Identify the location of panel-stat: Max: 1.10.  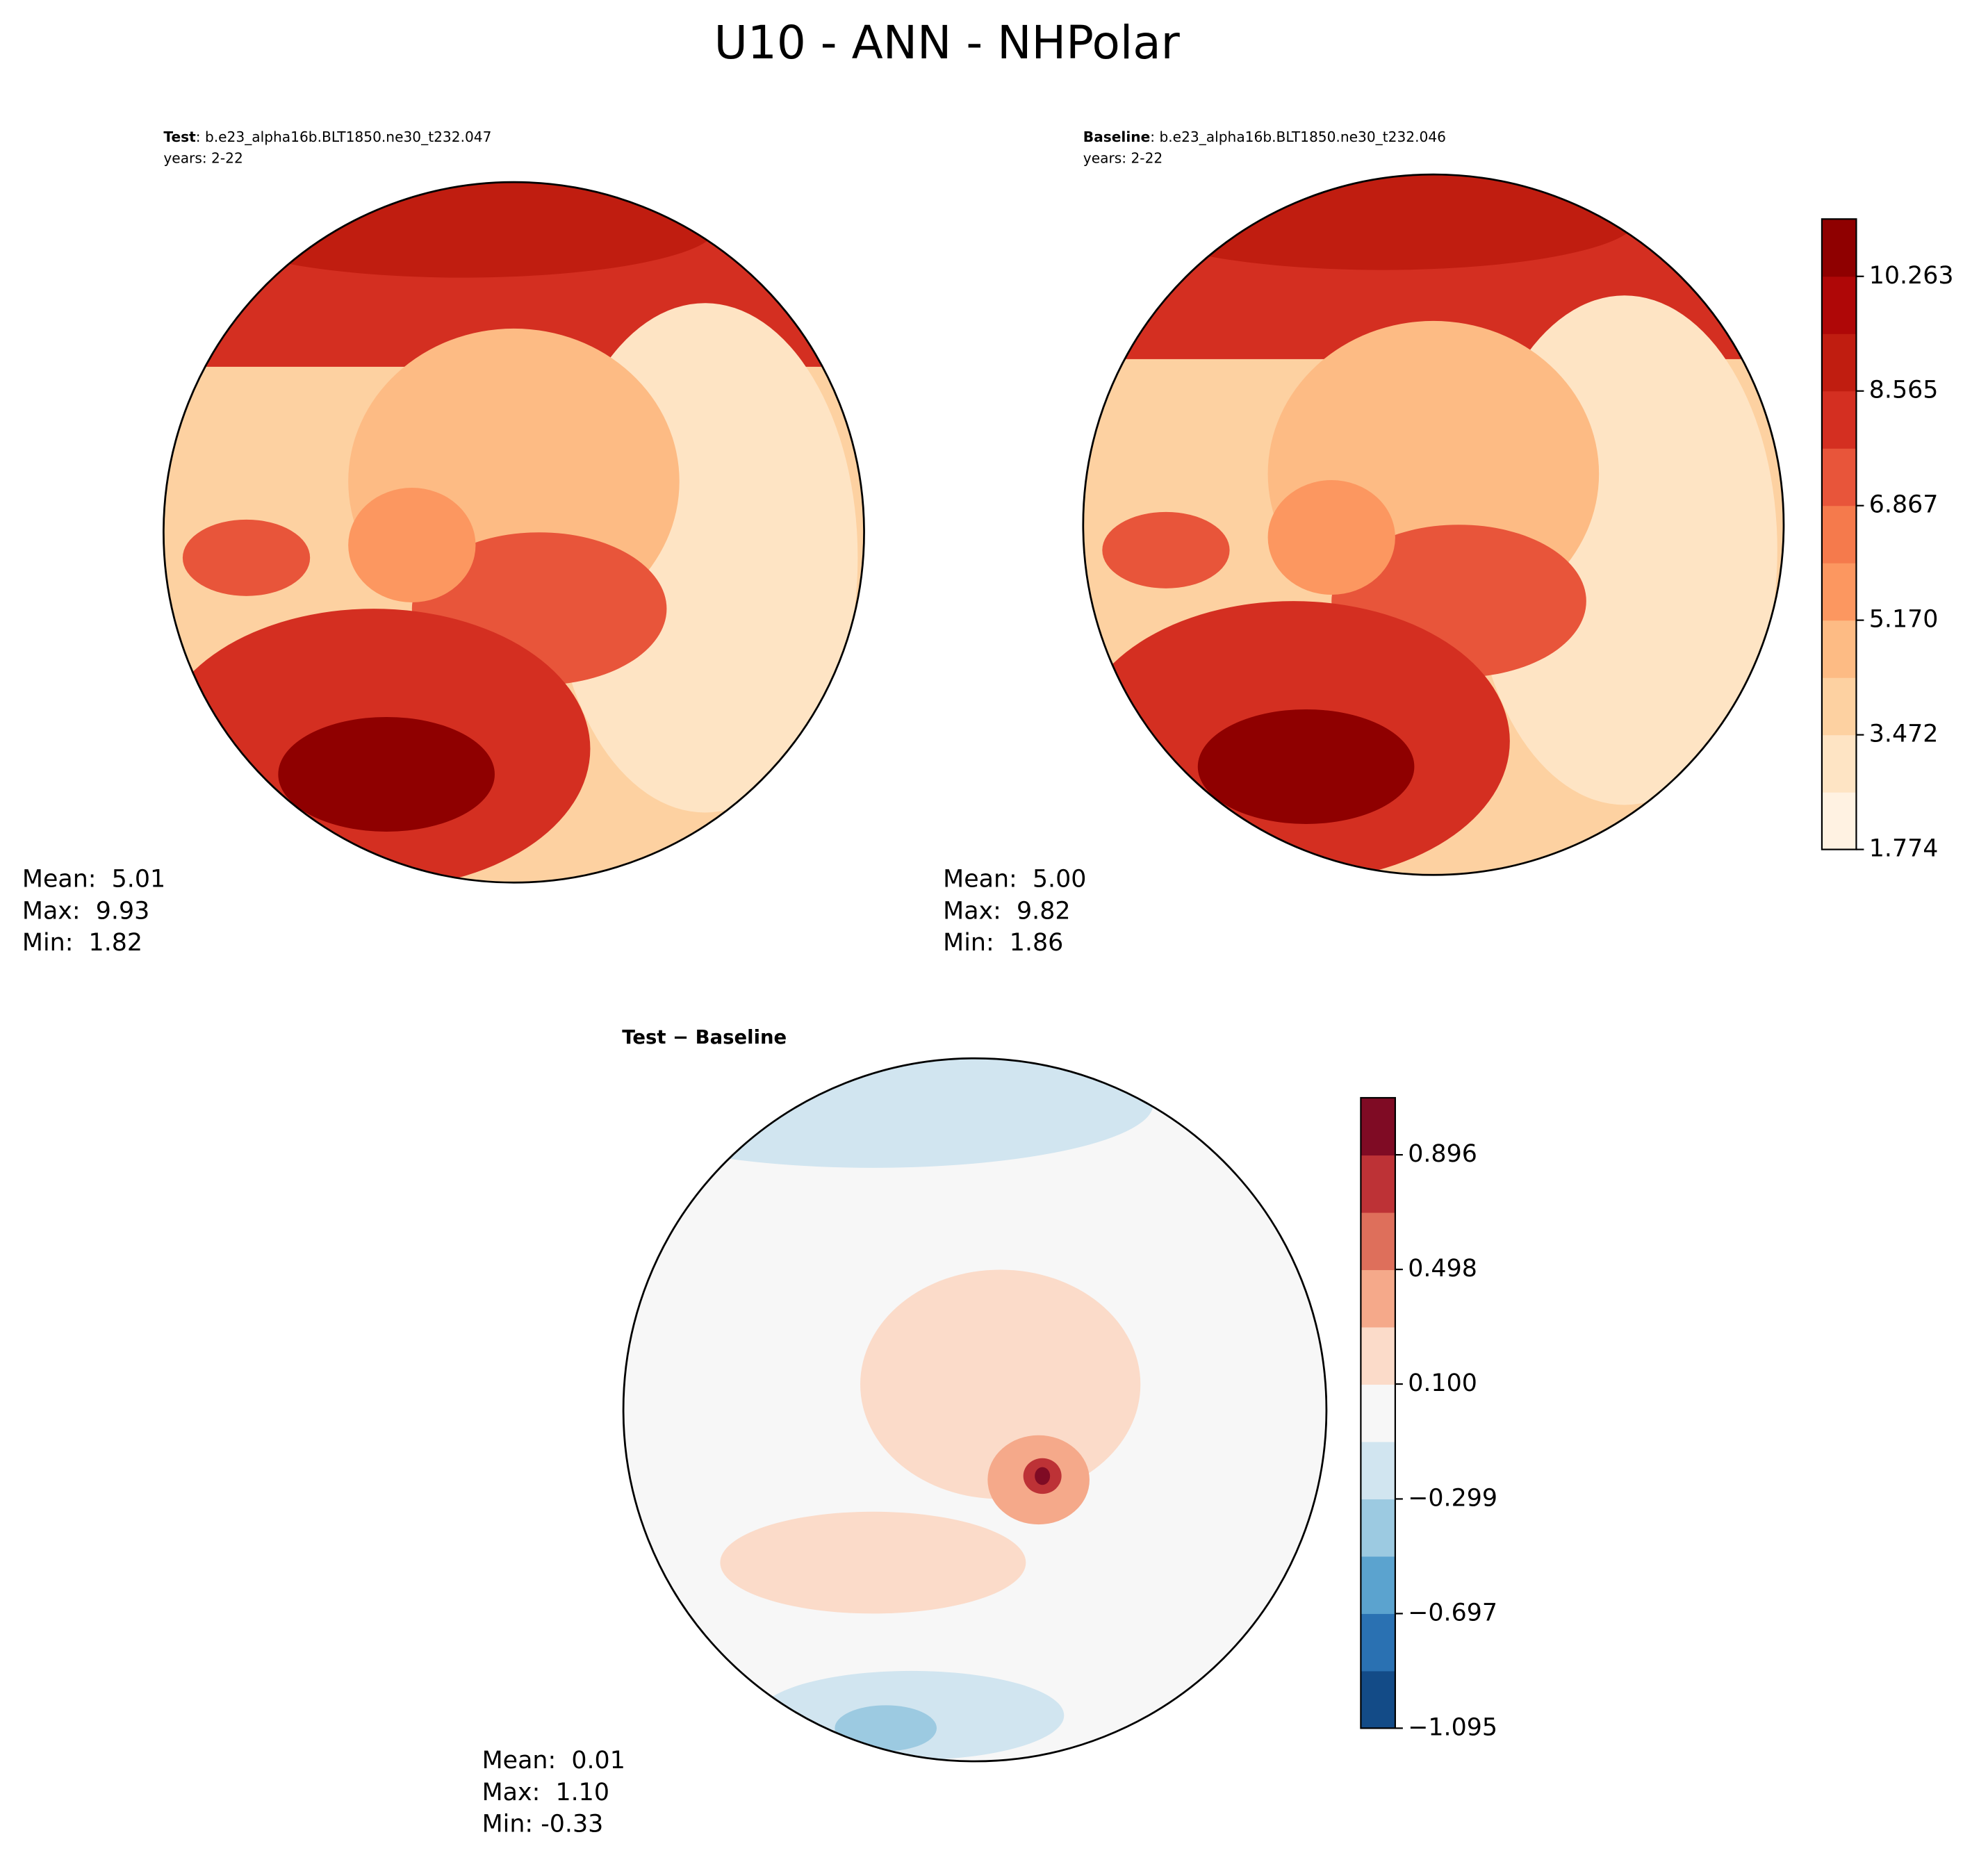
(545, 1792).